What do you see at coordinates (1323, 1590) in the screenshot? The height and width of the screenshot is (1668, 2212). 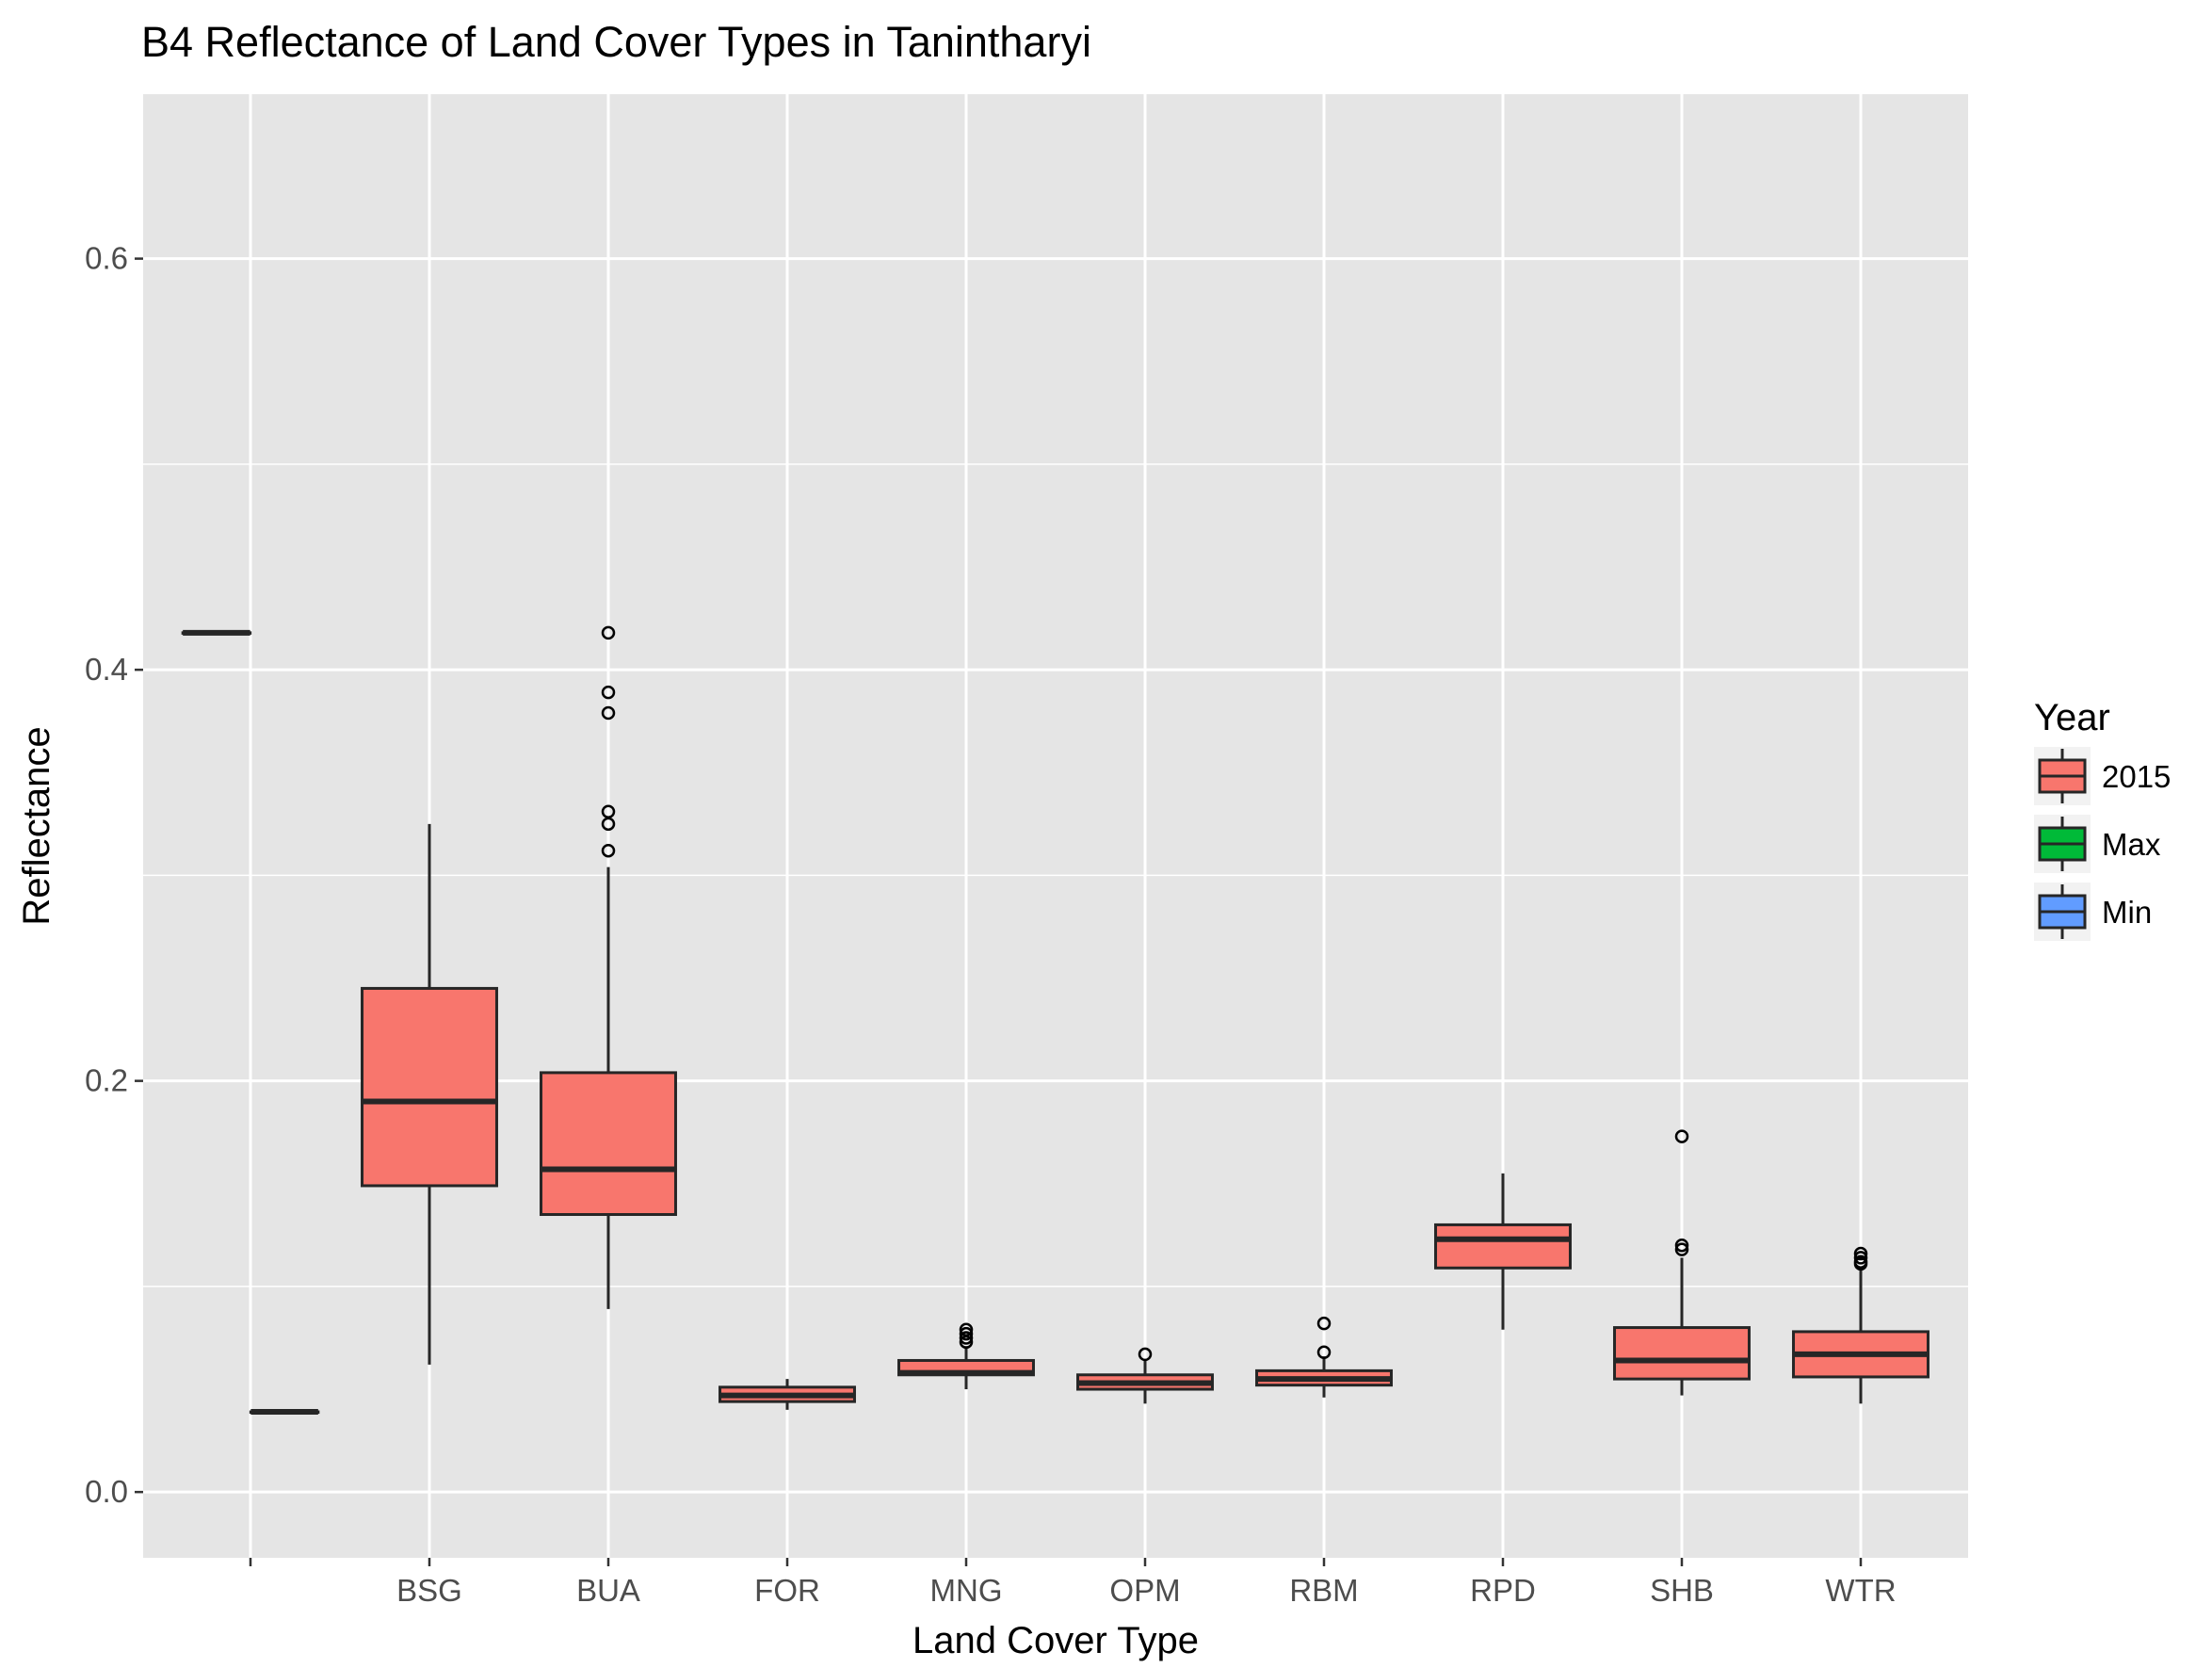 I see `x-tick-label: RBM` at bounding box center [1323, 1590].